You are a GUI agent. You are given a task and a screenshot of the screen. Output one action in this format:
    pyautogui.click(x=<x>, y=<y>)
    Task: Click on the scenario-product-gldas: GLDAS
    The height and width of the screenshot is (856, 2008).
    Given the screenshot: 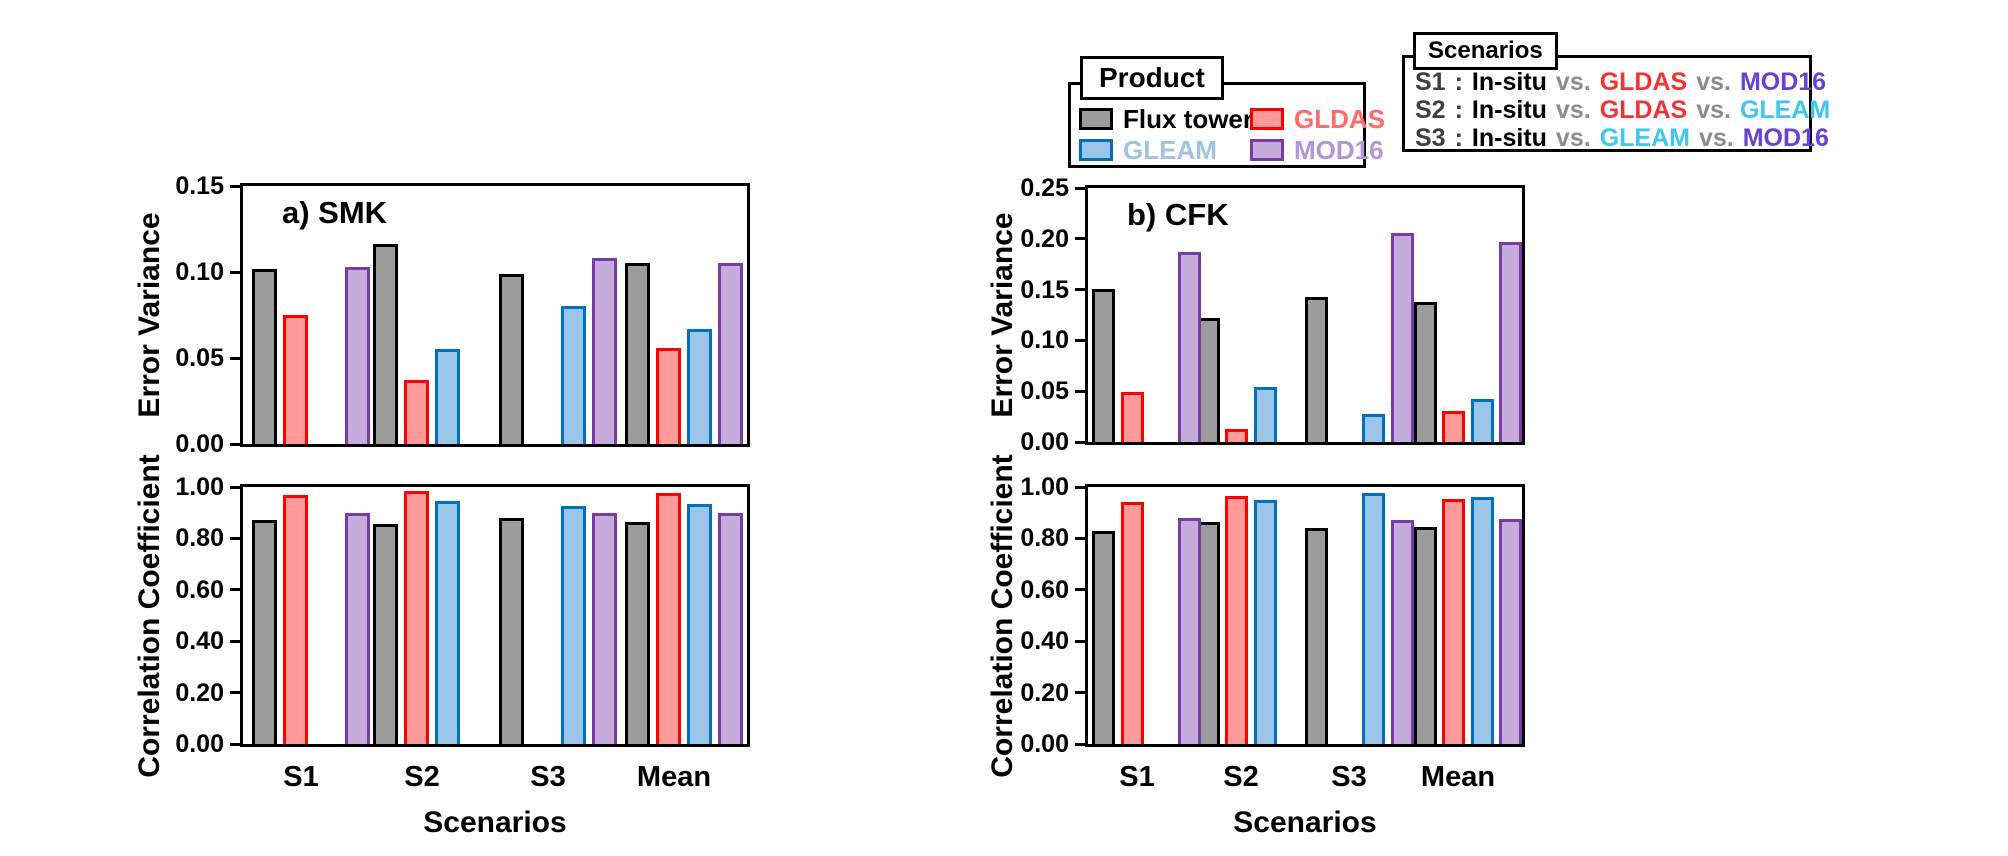 What is the action you would take?
    pyautogui.click(x=1643, y=82)
    